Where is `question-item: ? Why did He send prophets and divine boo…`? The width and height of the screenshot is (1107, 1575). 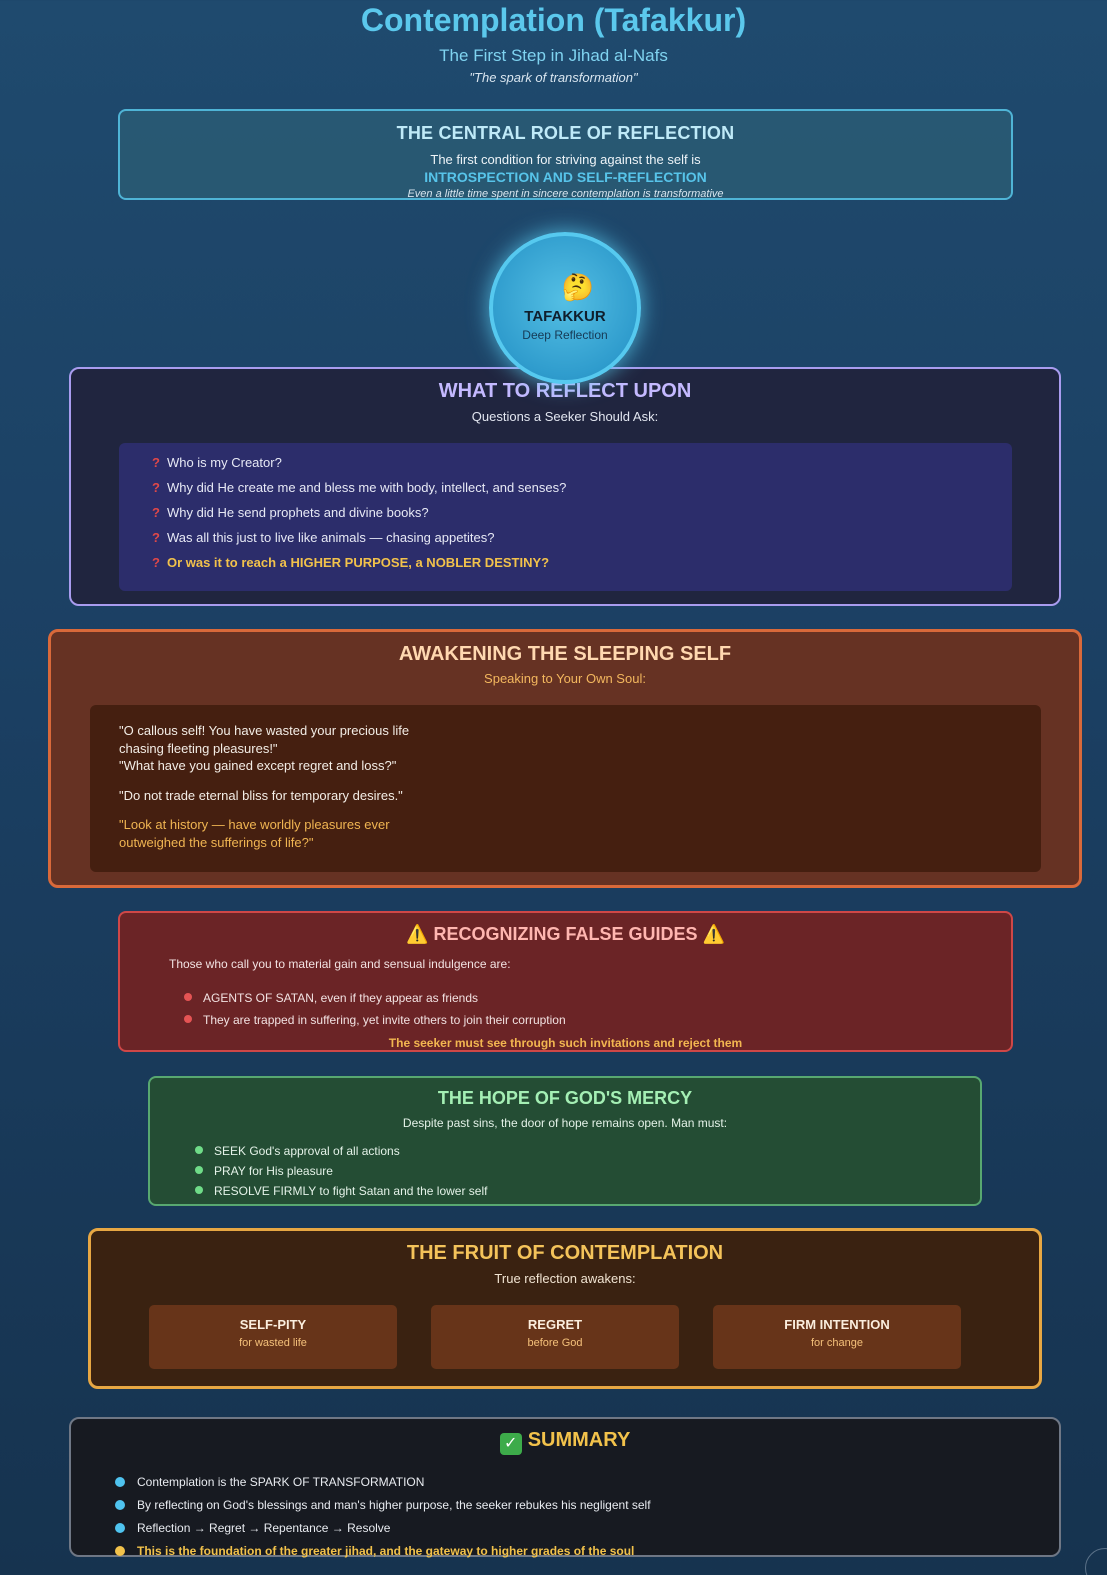 question-item: ? Why did He send prophets and divine boo… is located at coordinates (290, 512).